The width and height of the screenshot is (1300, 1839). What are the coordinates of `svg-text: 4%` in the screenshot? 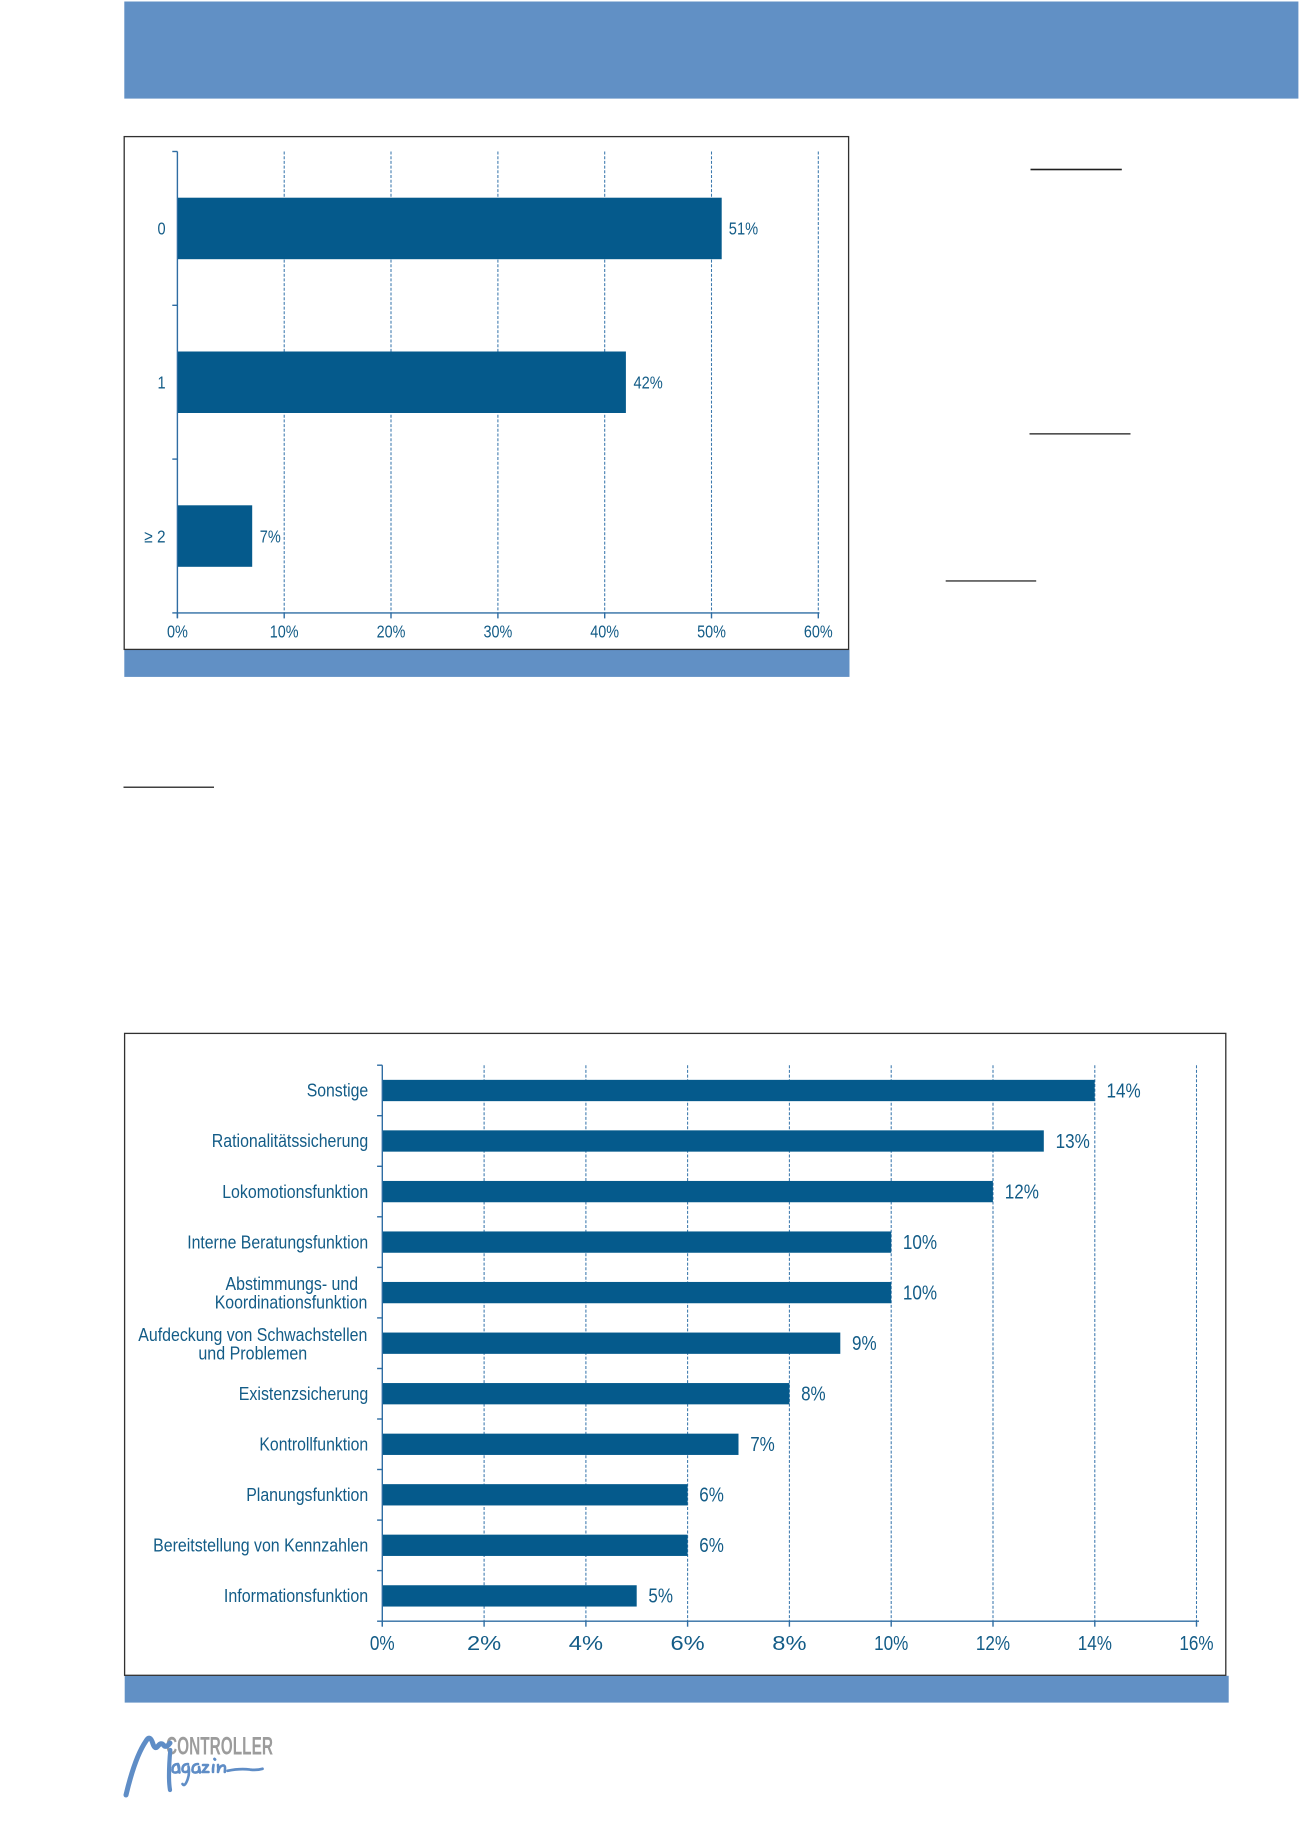 It's located at (586, 1643).